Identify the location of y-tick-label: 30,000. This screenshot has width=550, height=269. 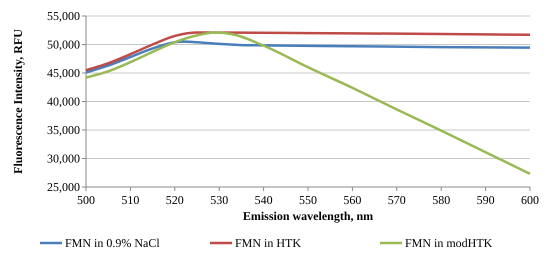
(63, 159).